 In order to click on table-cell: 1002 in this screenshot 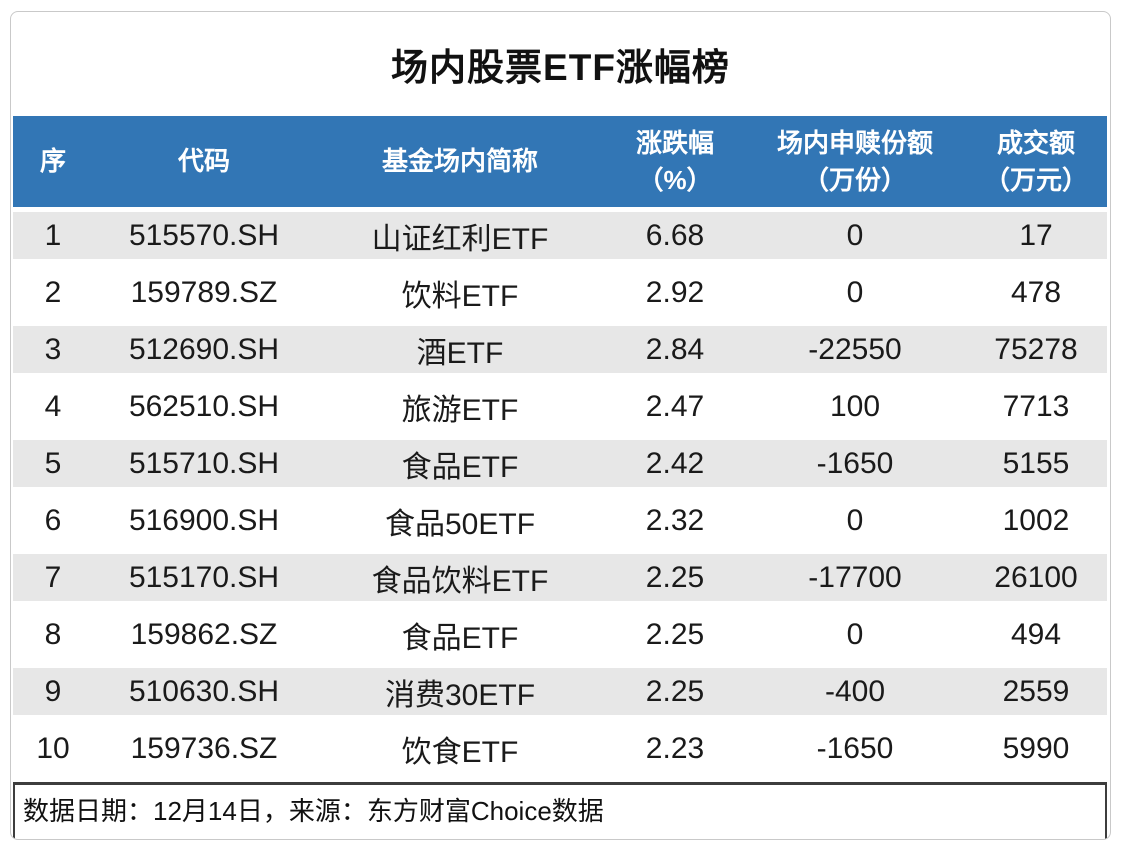, I will do `click(1036, 520)`.